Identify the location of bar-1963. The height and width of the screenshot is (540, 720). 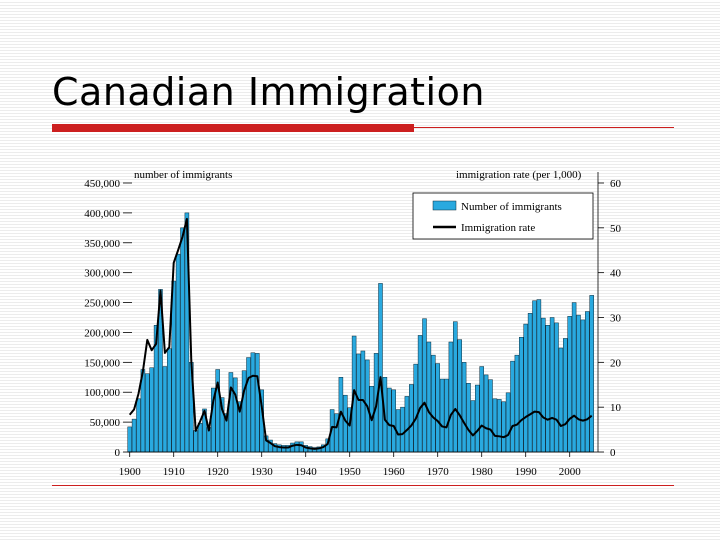
(407, 424).